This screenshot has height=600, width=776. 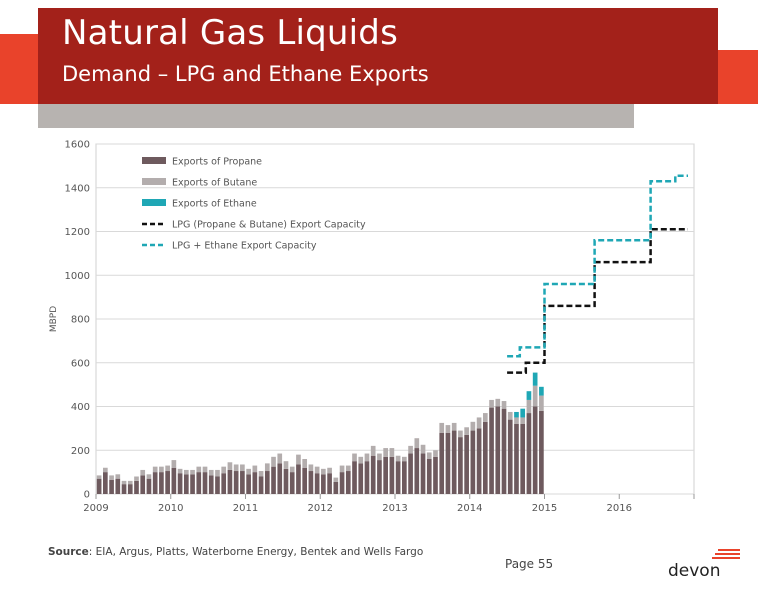 What do you see at coordinates (77, 145) in the screenshot?
I see `y-tick-label: 1600` at bounding box center [77, 145].